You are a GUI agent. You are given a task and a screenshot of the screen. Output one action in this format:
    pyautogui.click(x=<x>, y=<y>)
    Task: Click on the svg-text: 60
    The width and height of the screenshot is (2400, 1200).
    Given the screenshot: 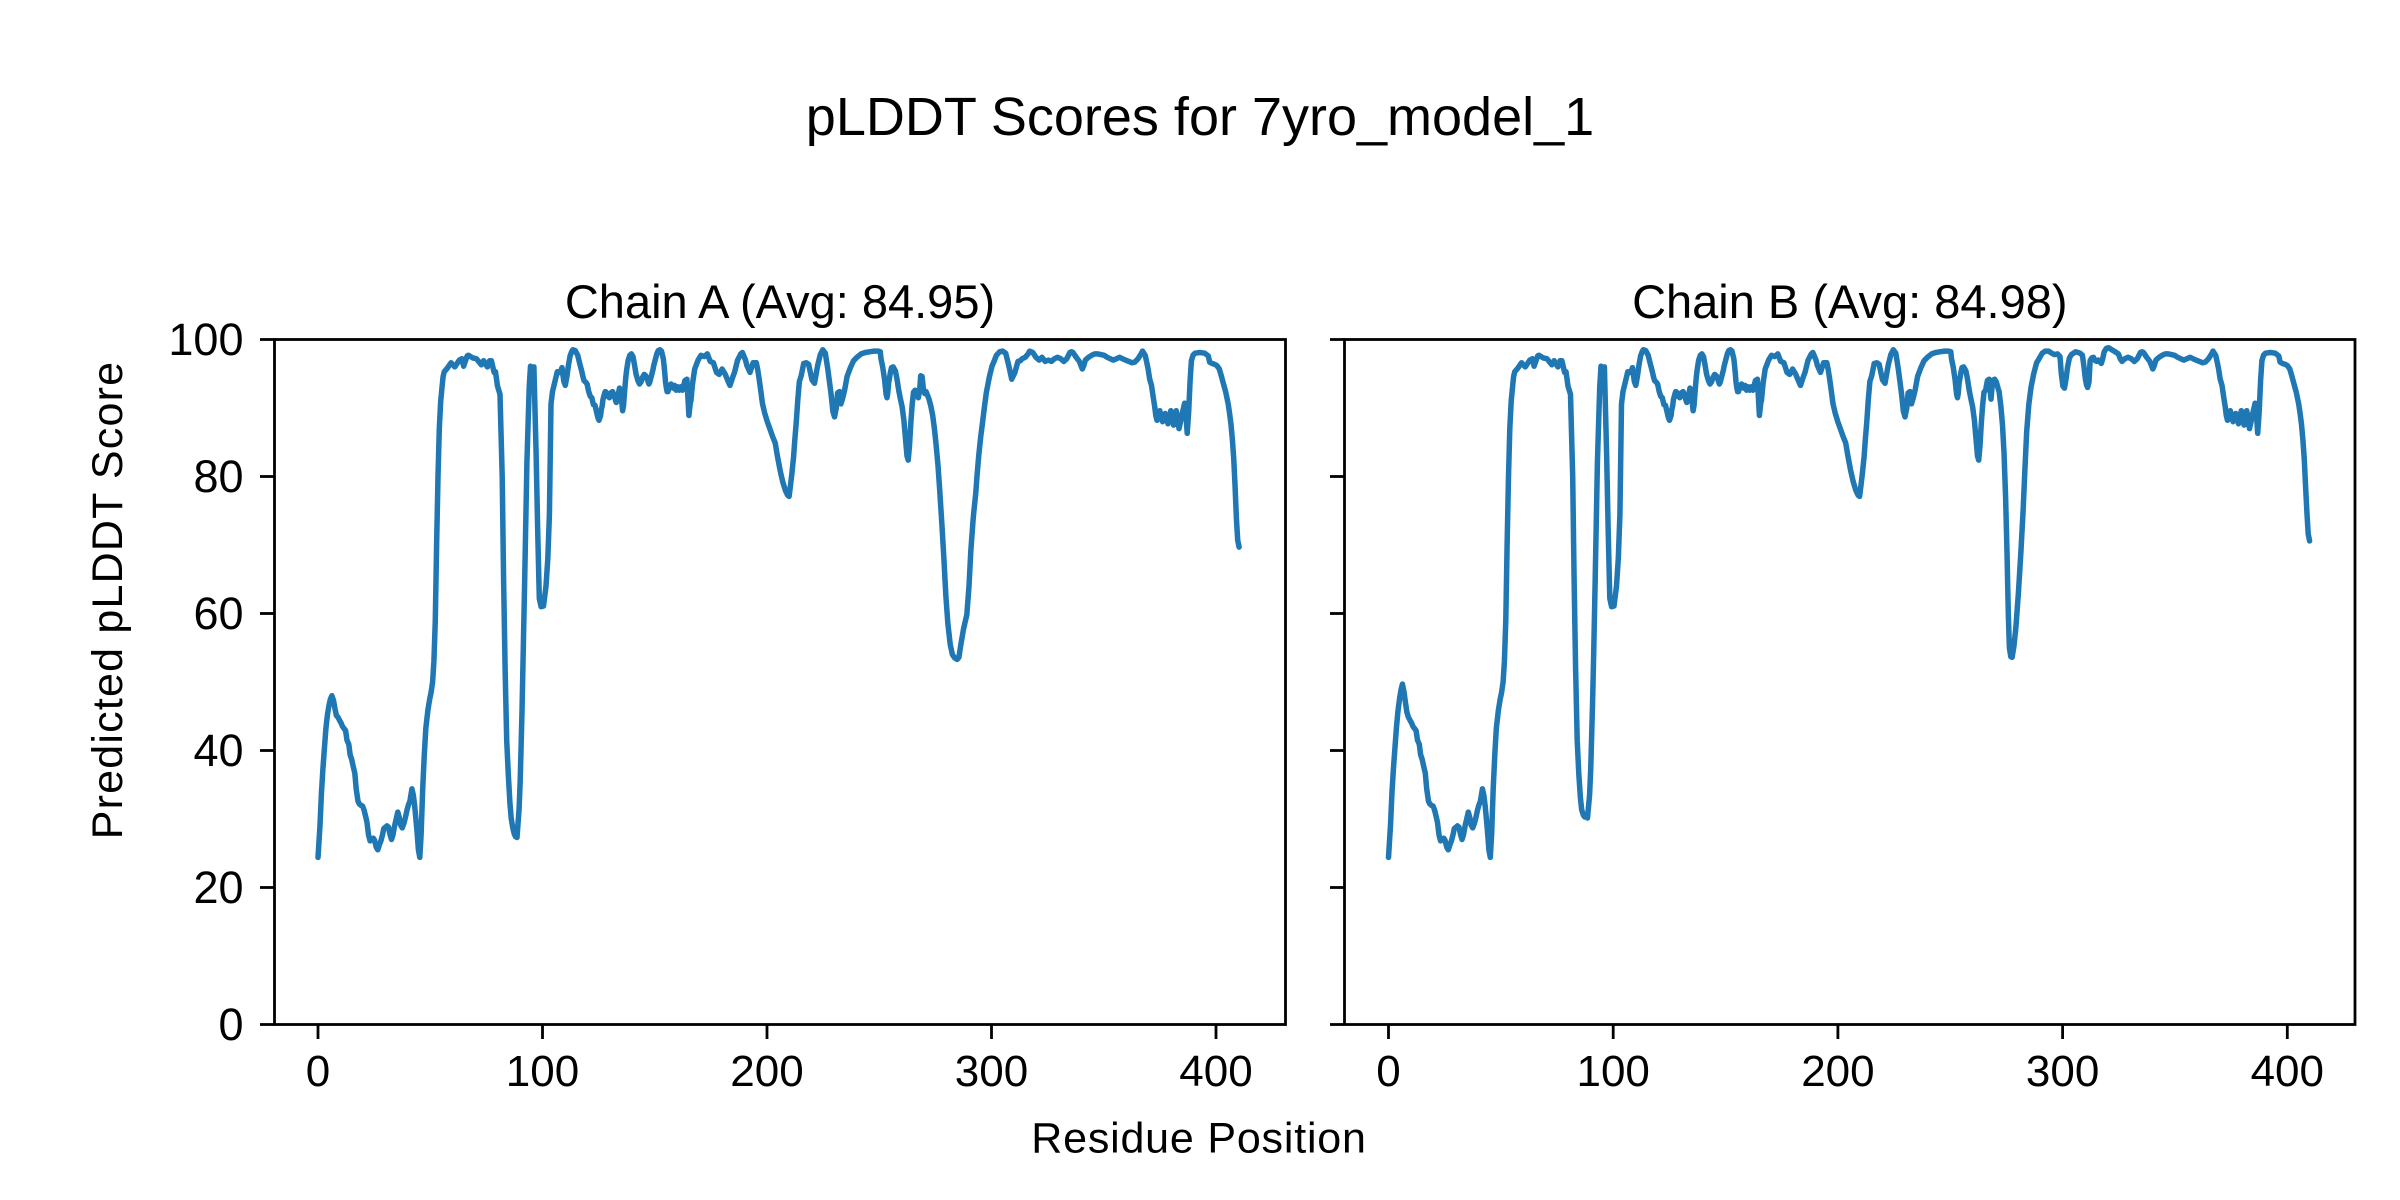 What is the action you would take?
    pyautogui.click(x=218, y=613)
    